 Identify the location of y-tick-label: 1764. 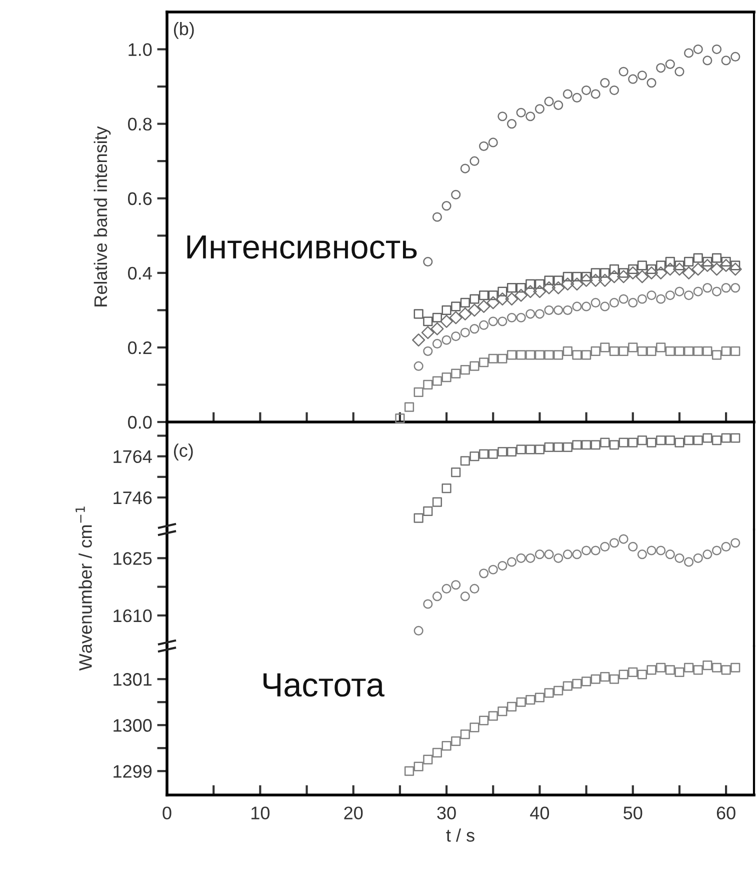
(133, 457).